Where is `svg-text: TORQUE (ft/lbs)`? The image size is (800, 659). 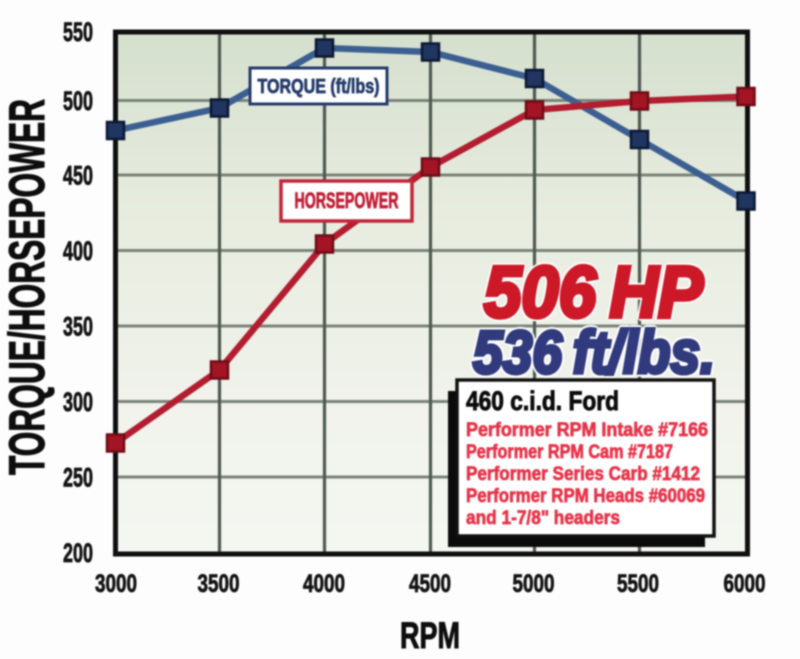 svg-text: TORQUE (ft/lbs) is located at coordinates (319, 87).